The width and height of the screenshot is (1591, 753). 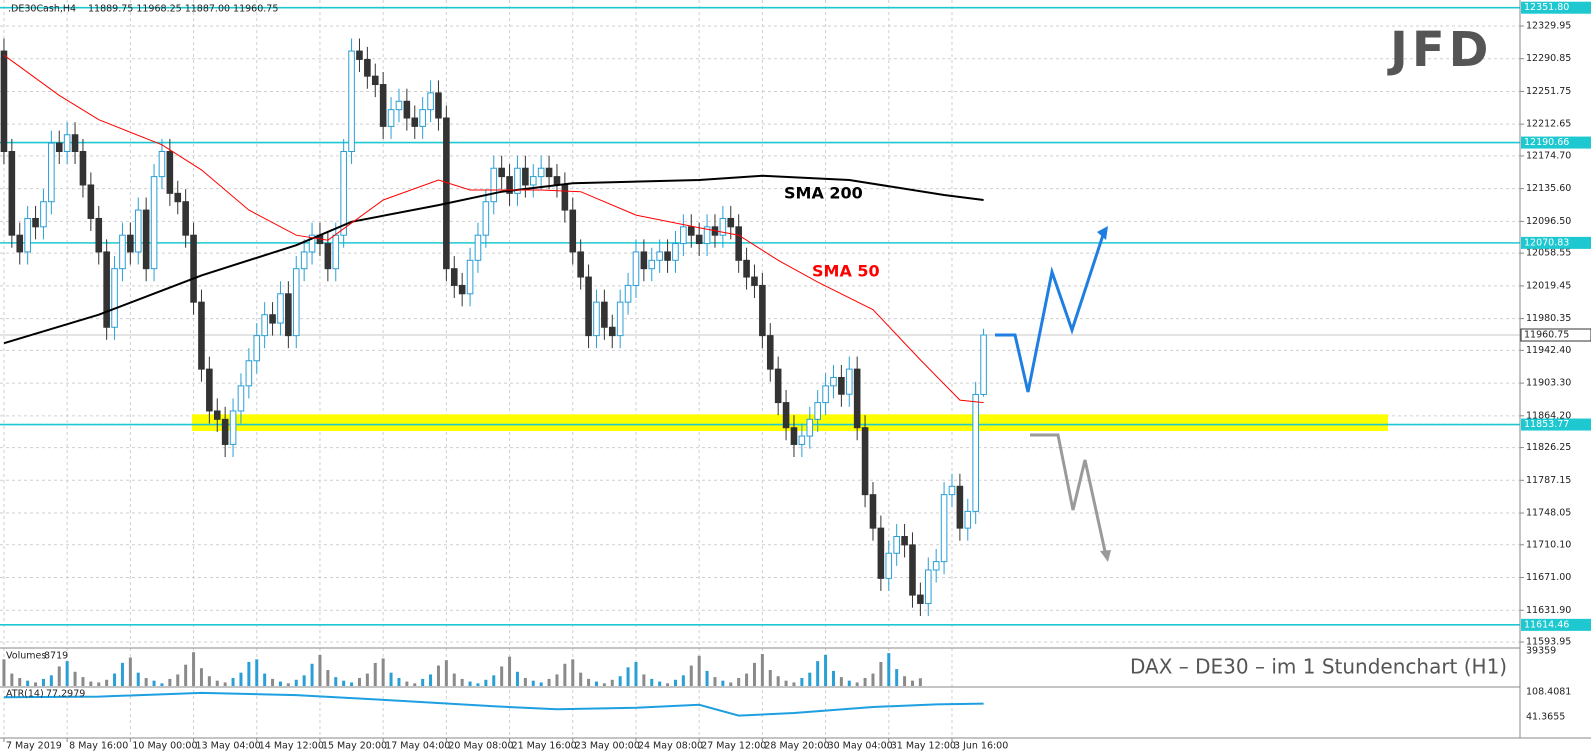 I want to click on x-tick-label: 28 May 20:00, so click(x=796, y=746).